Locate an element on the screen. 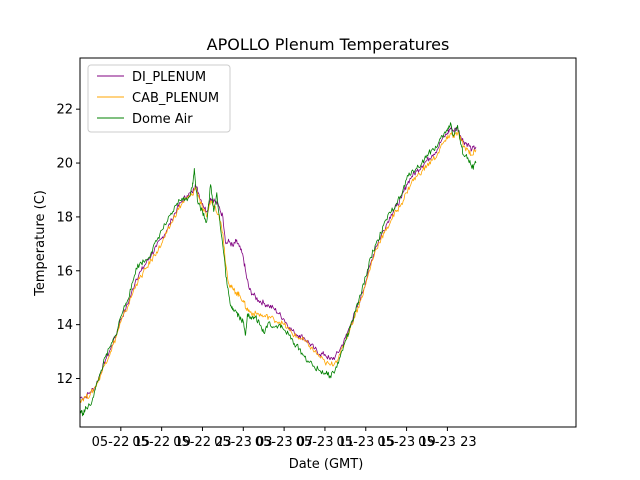  x-tick-label: 05-23 15 is located at coordinates (366, 442).